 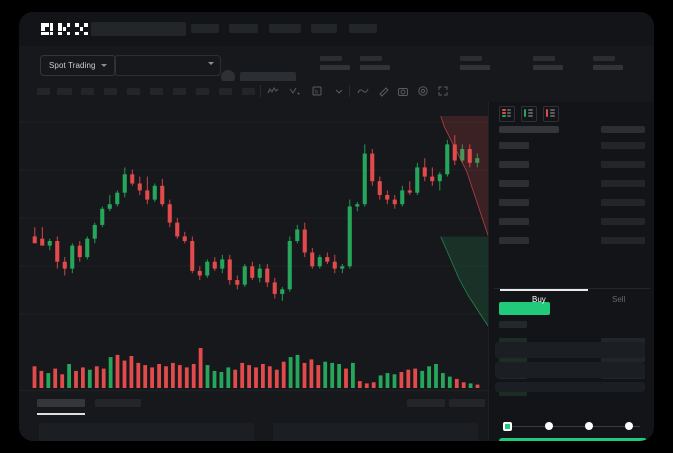 I want to click on current-price-highlight, so click(x=524, y=308).